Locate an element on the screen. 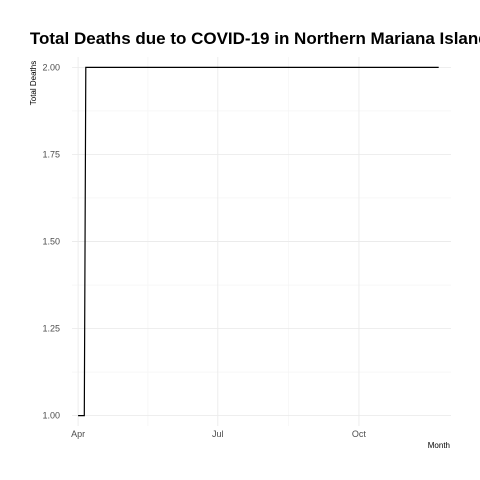 This screenshot has width=480, height=480. x-axis-label: Month is located at coordinates (439, 445).